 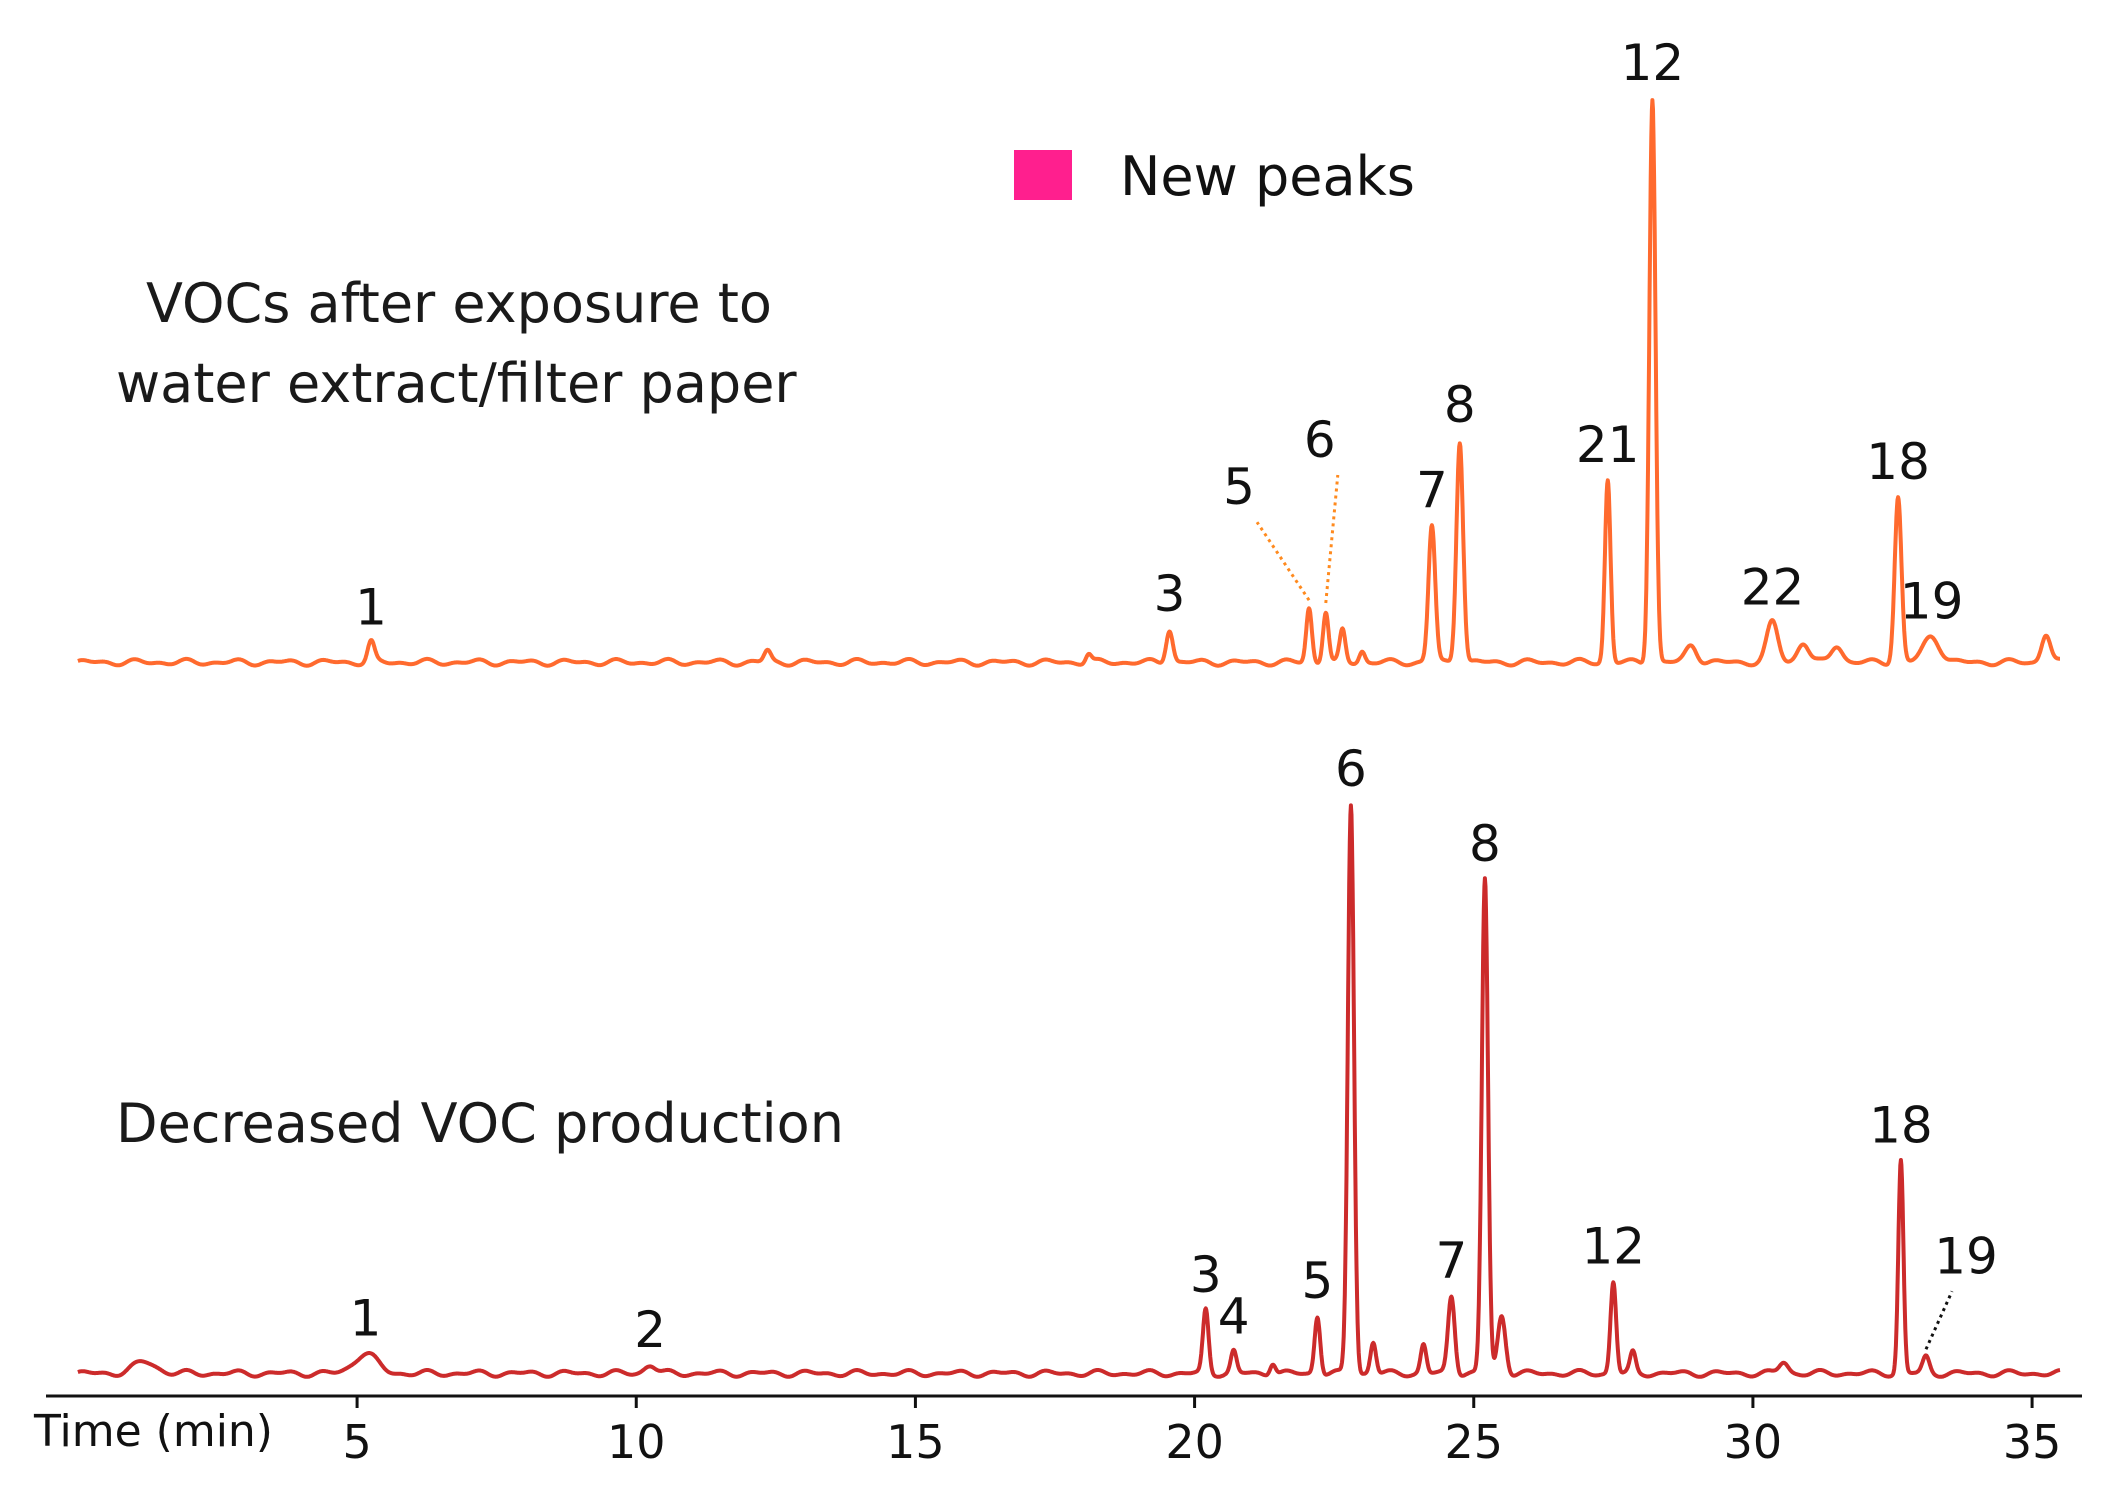 What do you see at coordinates (1901, 1126) in the screenshot?
I see `peak-label-bottom-18: 18` at bounding box center [1901, 1126].